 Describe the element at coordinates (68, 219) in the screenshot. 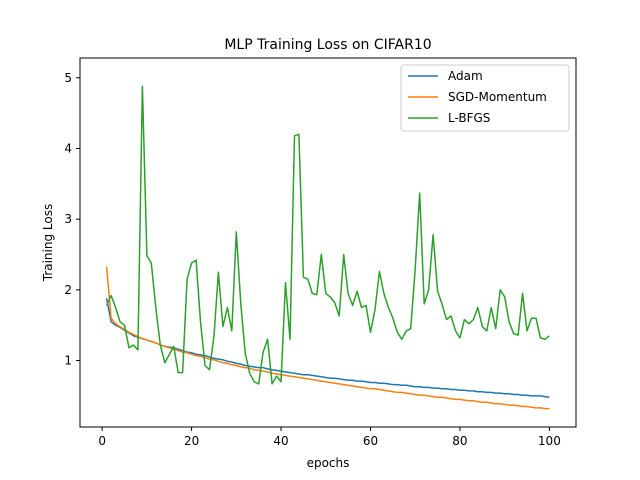

I see `y-tick-label: 3` at that location.